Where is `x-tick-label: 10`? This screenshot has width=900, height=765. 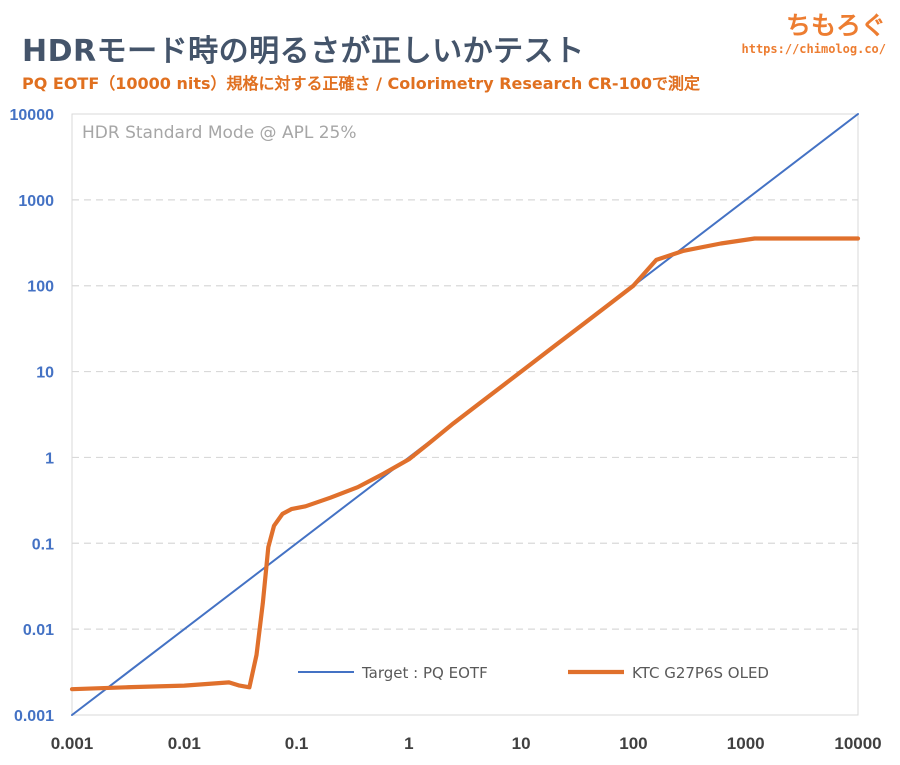 x-tick-label: 10 is located at coordinates (521, 743).